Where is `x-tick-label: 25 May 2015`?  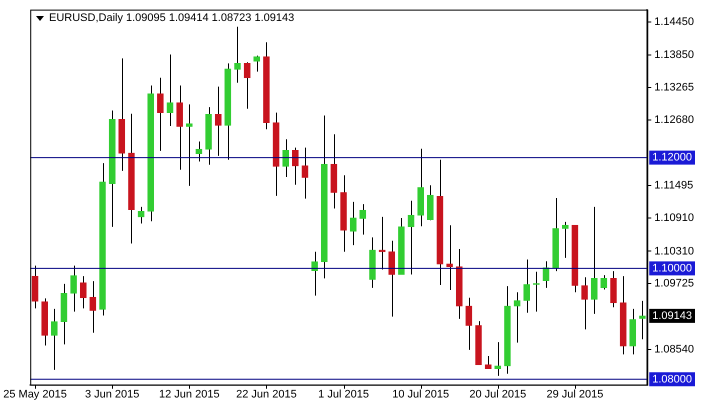 x-tick-label: 25 May 2015 is located at coordinates (35, 394).